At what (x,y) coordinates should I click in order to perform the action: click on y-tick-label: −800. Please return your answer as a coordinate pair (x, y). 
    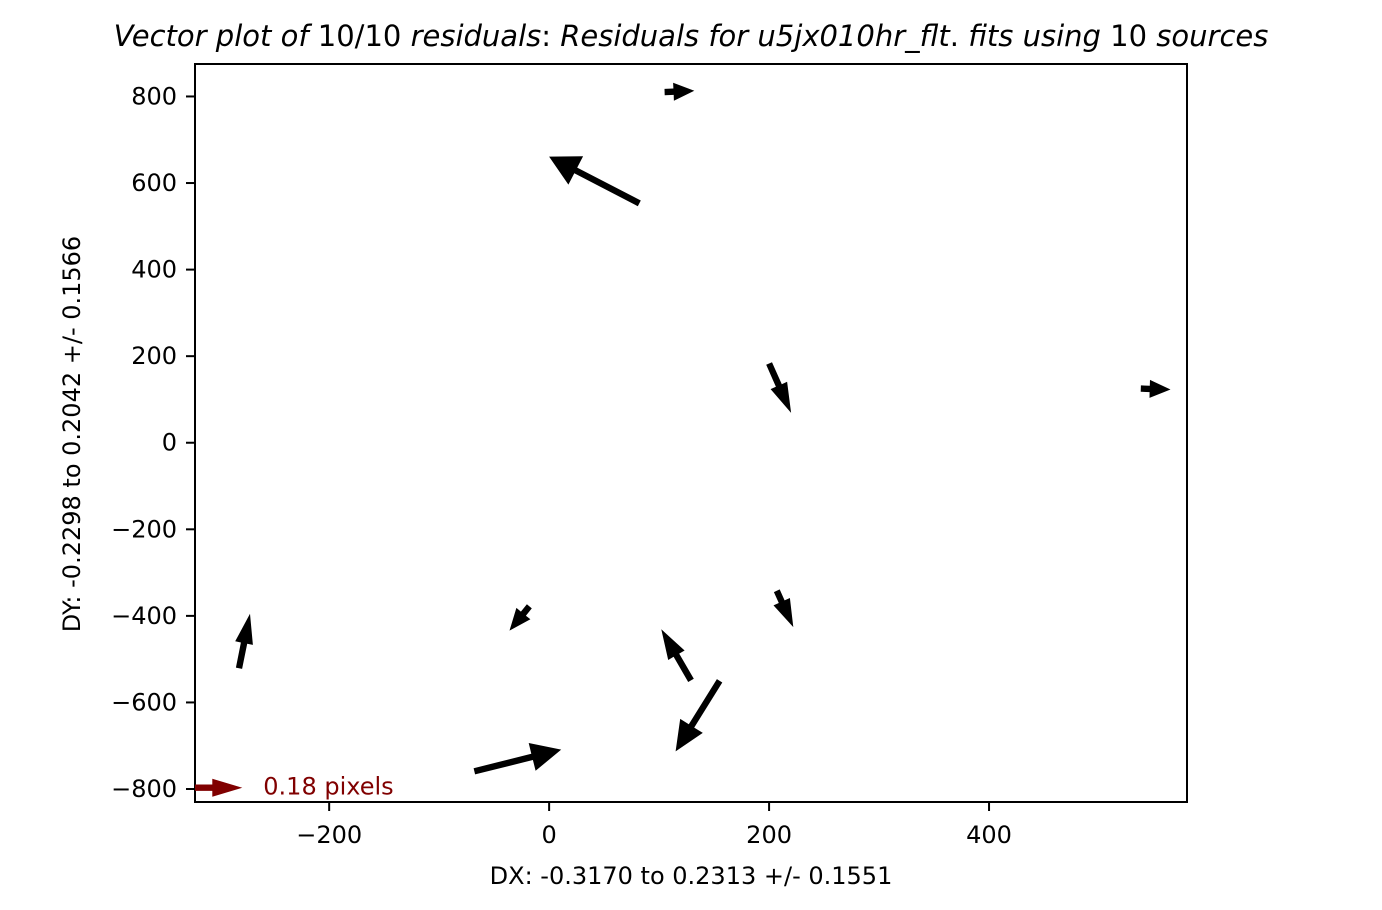
    Looking at the image, I should click on (144, 789).